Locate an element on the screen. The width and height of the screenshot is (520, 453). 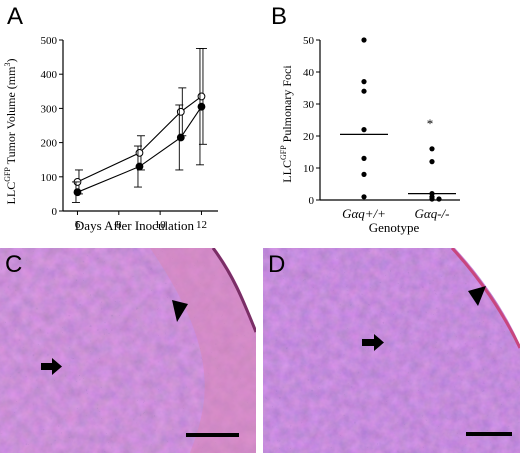
y-tick-label-b: 20 is located at coordinates (309, 137).